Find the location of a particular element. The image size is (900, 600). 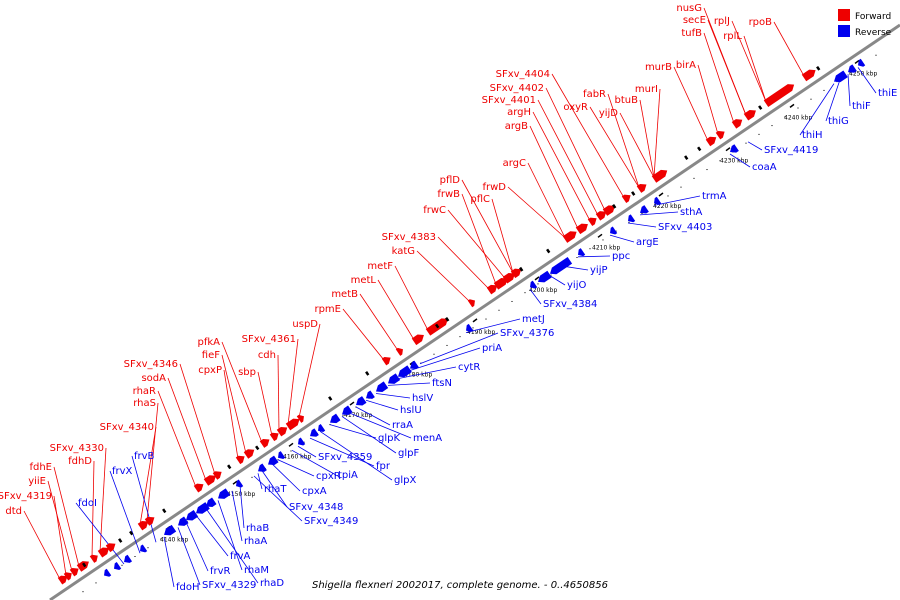

gene-label: fpr is located at coordinates (383, 466).